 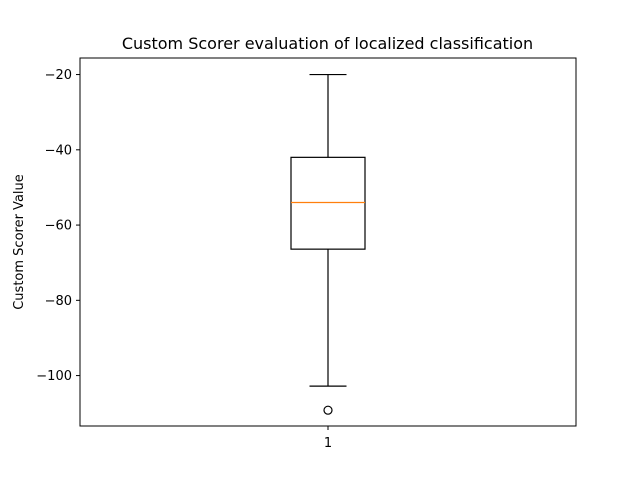 What do you see at coordinates (19, 242) in the screenshot?
I see `y-axis-label: Custom Scorer Value` at bounding box center [19, 242].